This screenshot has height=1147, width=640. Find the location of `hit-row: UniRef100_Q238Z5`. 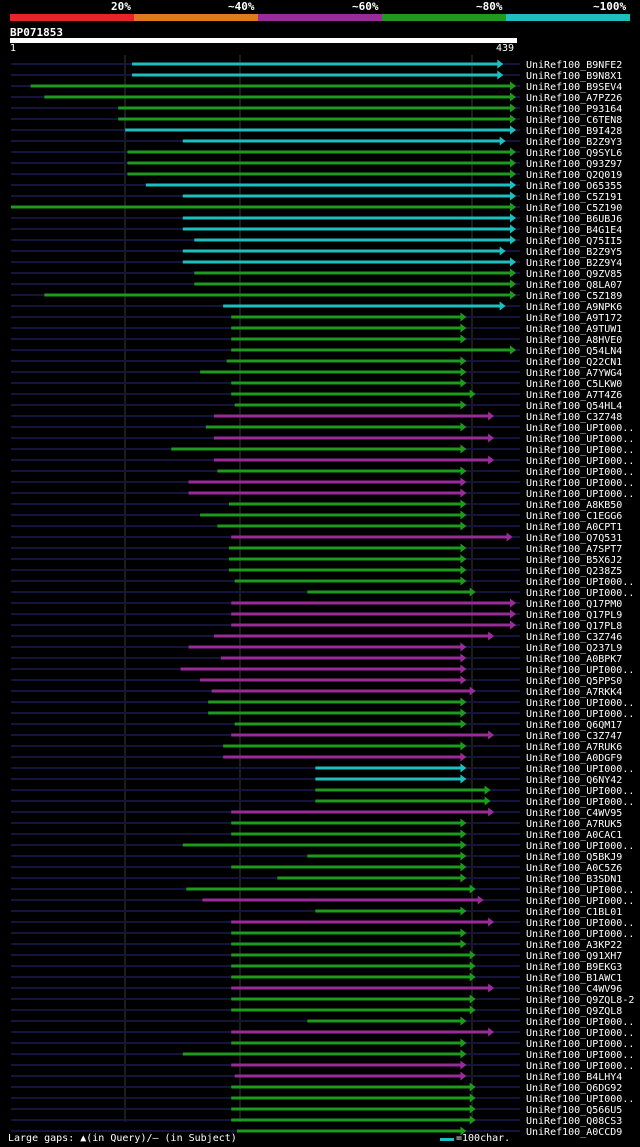

hit-row: UniRef100_Q238Z5 is located at coordinates (316, 571).